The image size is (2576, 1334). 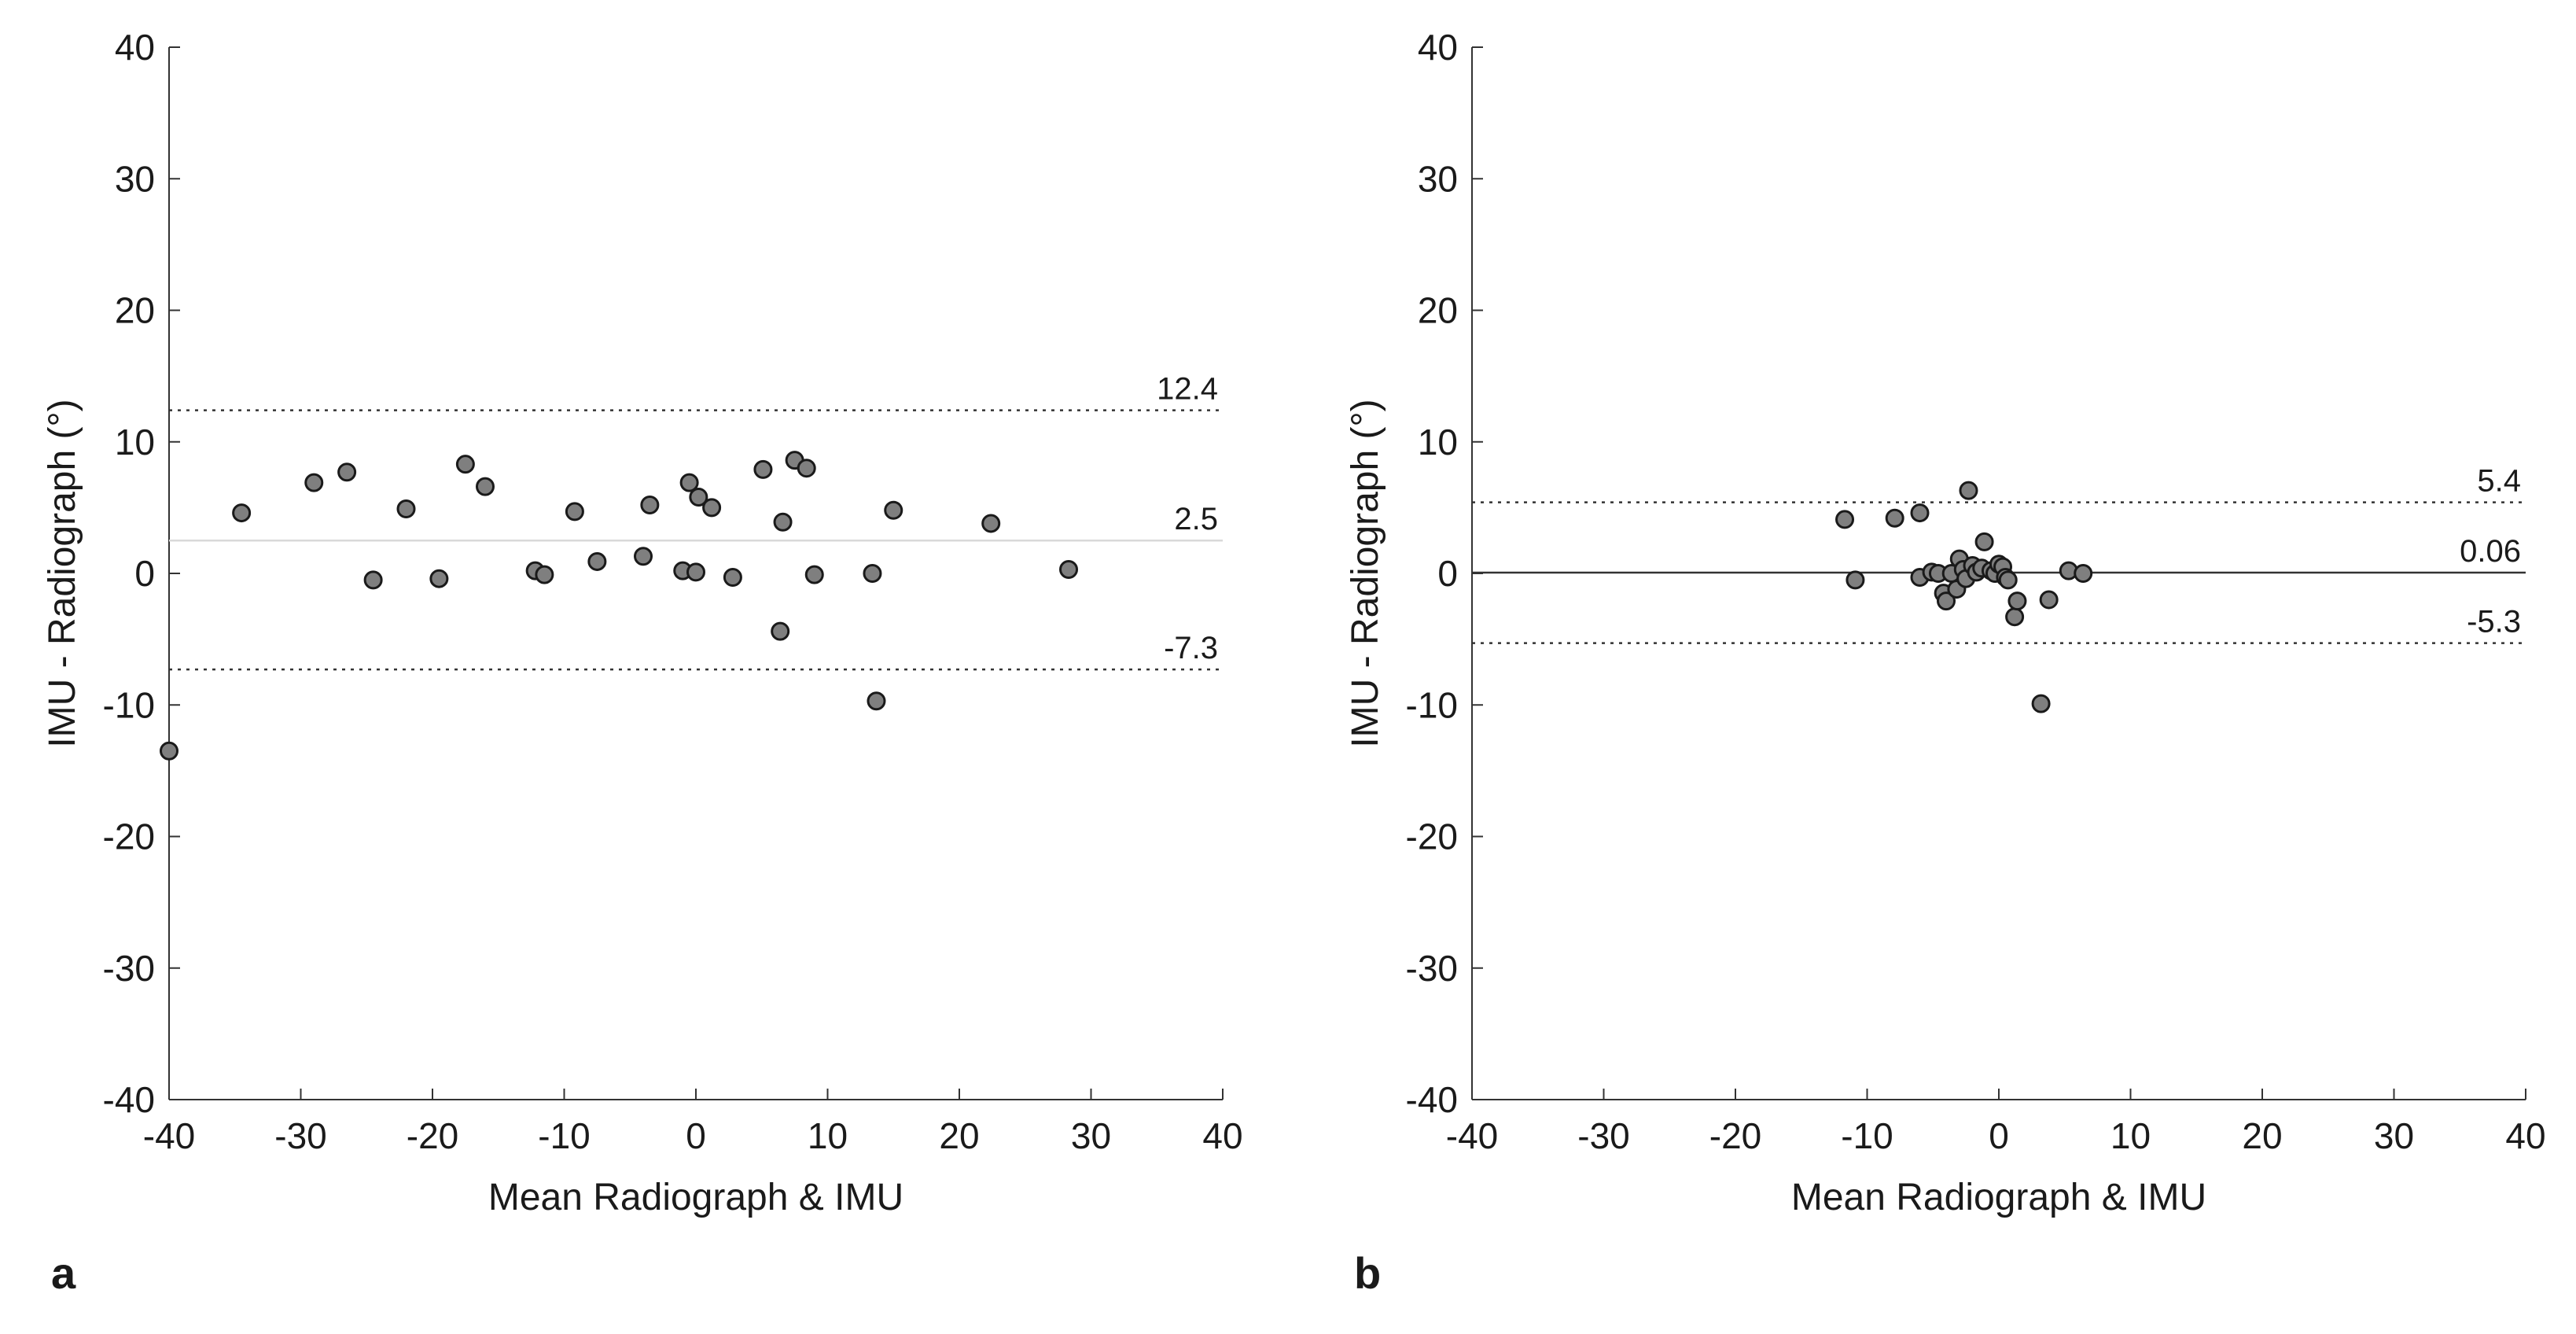 I want to click on panel-b-y-tick-label: 0, so click(x=1447, y=573).